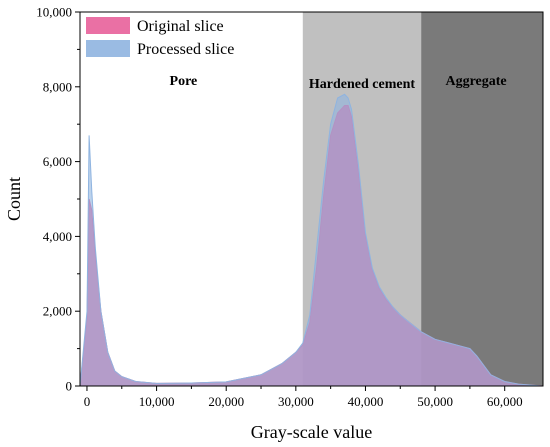 Image resolution: width=550 pixels, height=447 pixels. What do you see at coordinates (505, 401) in the screenshot?
I see `x-tick-label: 60,000` at bounding box center [505, 401].